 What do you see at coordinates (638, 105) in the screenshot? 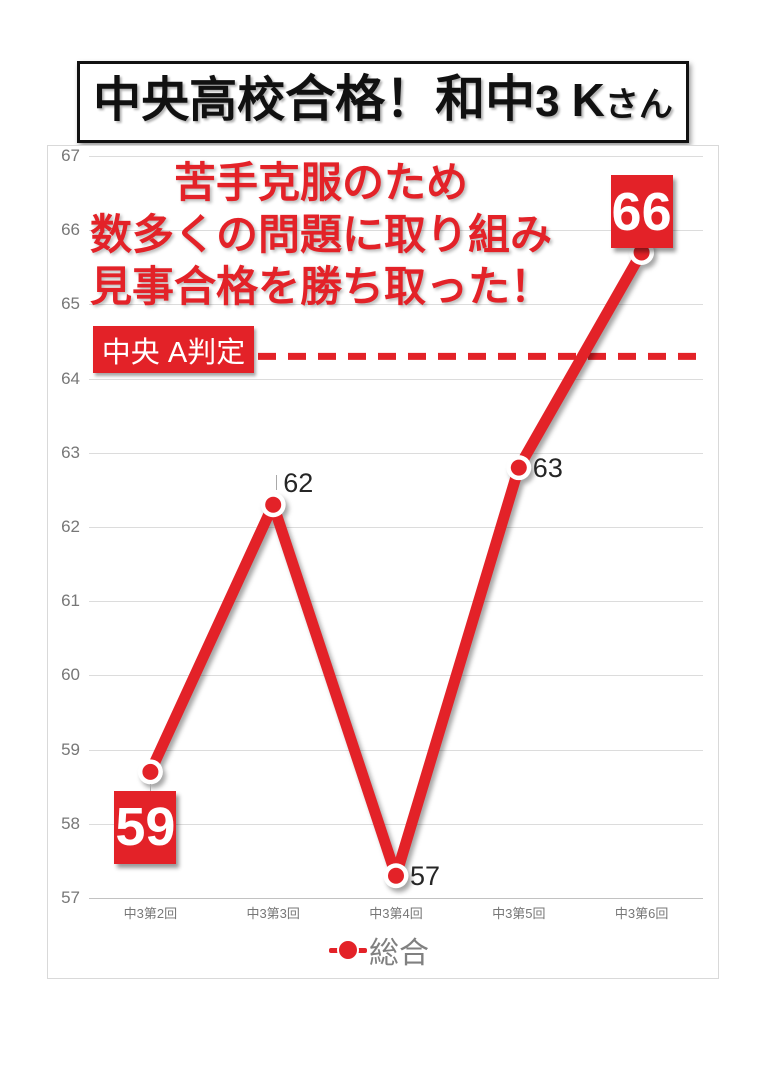
I see `title-honorific: さん` at bounding box center [638, 105].